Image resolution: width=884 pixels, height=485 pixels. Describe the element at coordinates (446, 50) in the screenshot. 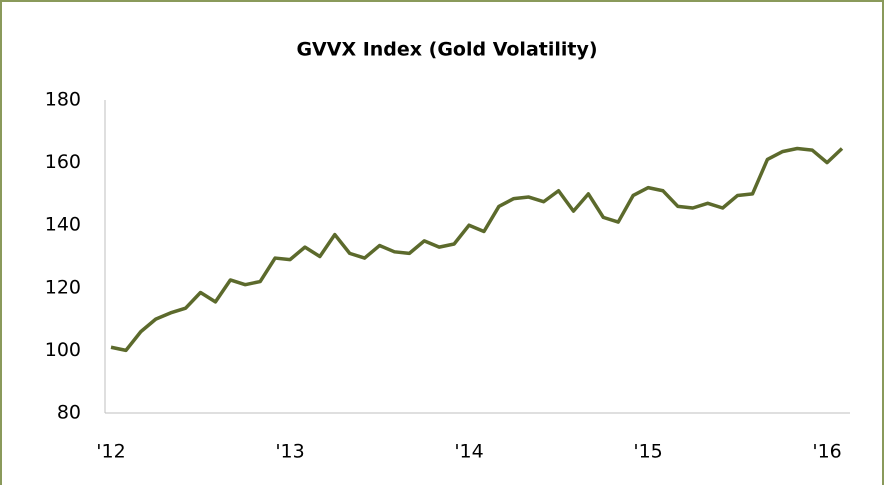

I see `chart-title: GVVX Index (Gold Volatility)` at that location.